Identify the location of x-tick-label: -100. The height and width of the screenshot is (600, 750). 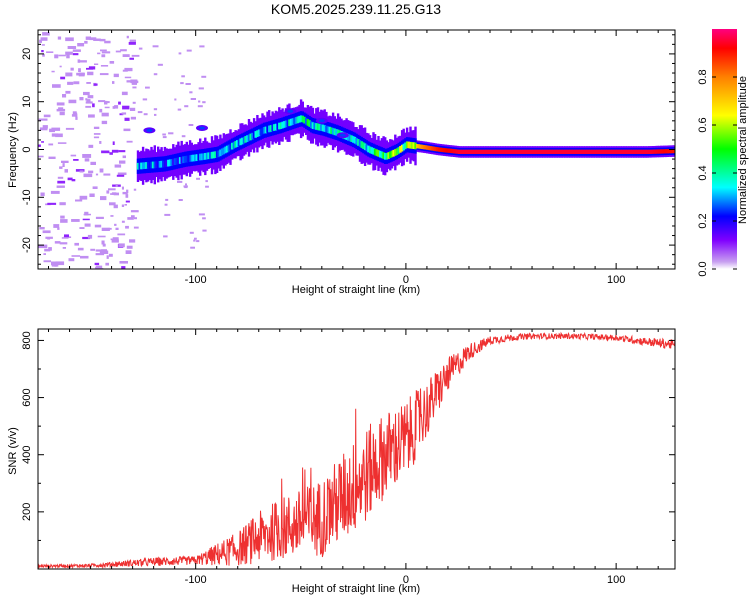
(196, 580).